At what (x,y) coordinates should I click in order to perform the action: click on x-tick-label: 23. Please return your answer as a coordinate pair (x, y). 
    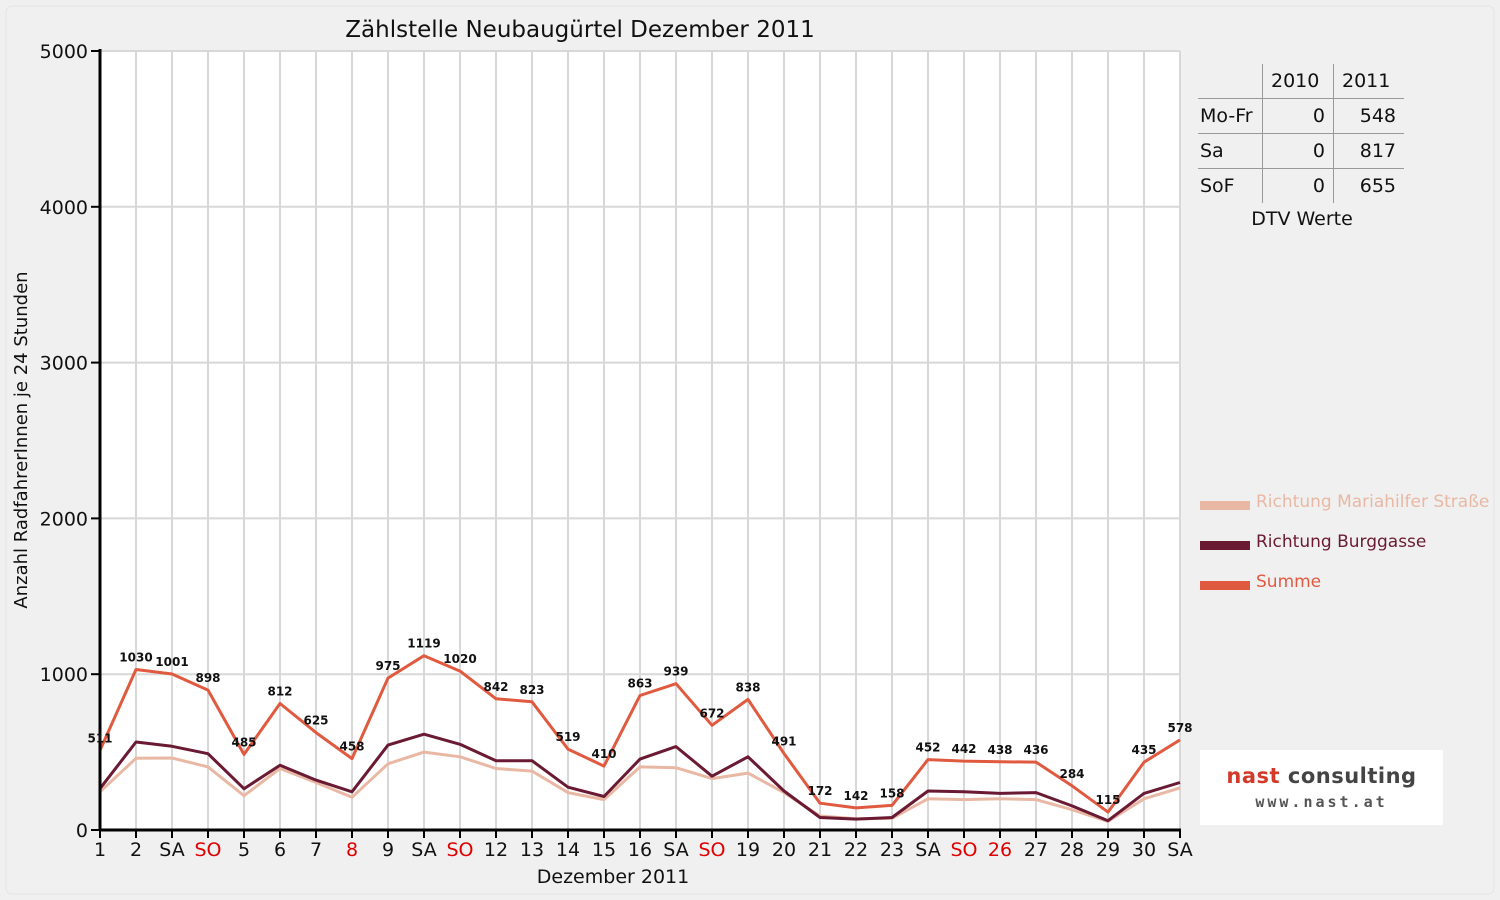
    Looking at the image, I should click on (892, 850).